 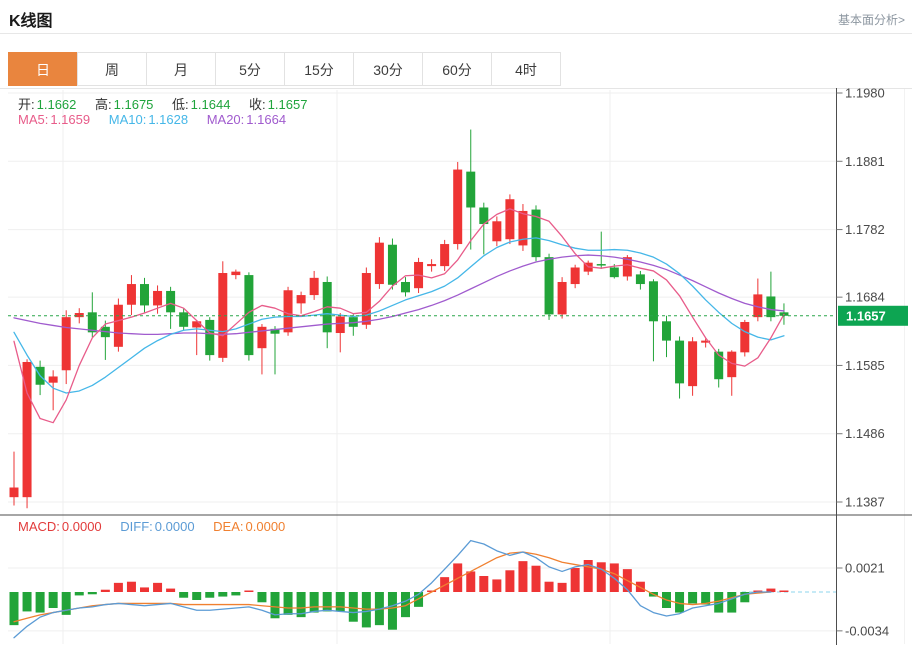 I want to click on ma5-item: MA5: 1.1659, so click(x=54, y=119).